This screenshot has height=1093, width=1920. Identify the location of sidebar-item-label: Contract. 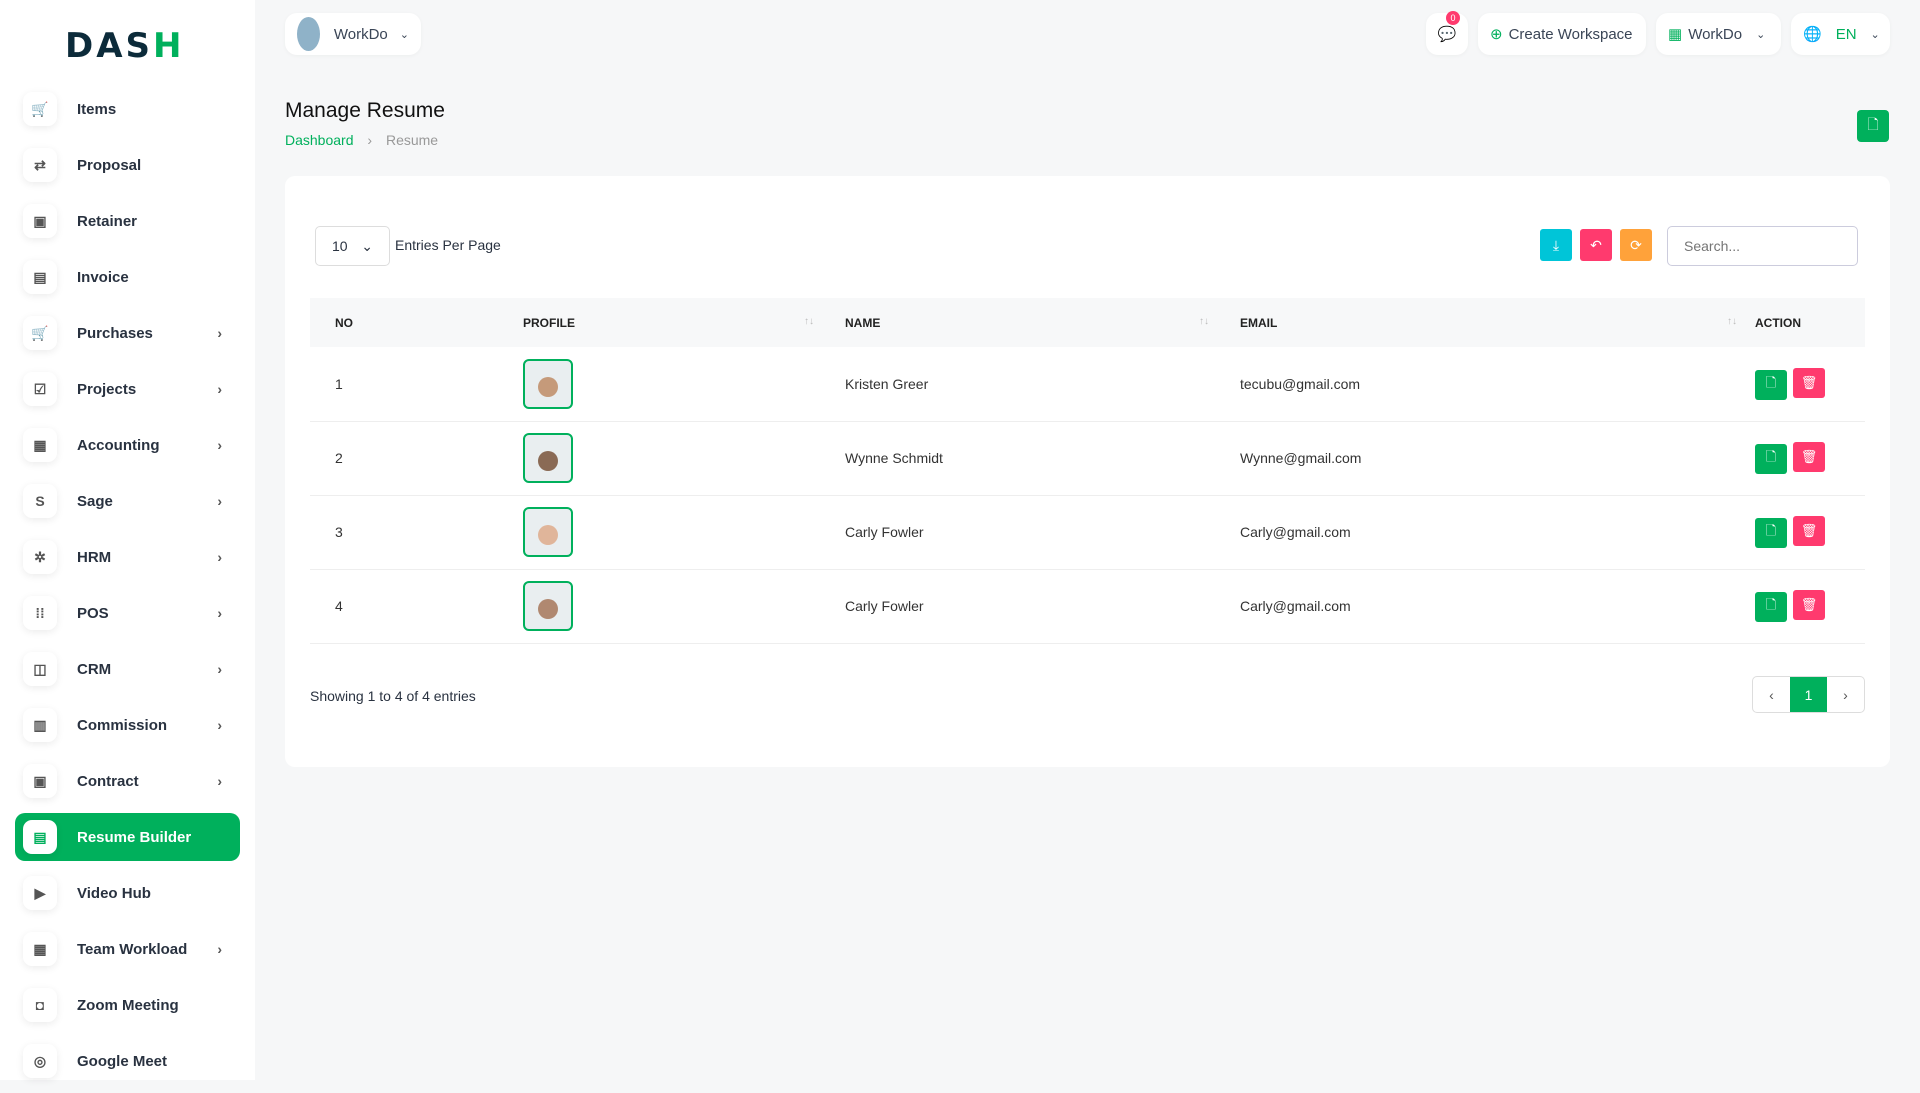
(108, 781).